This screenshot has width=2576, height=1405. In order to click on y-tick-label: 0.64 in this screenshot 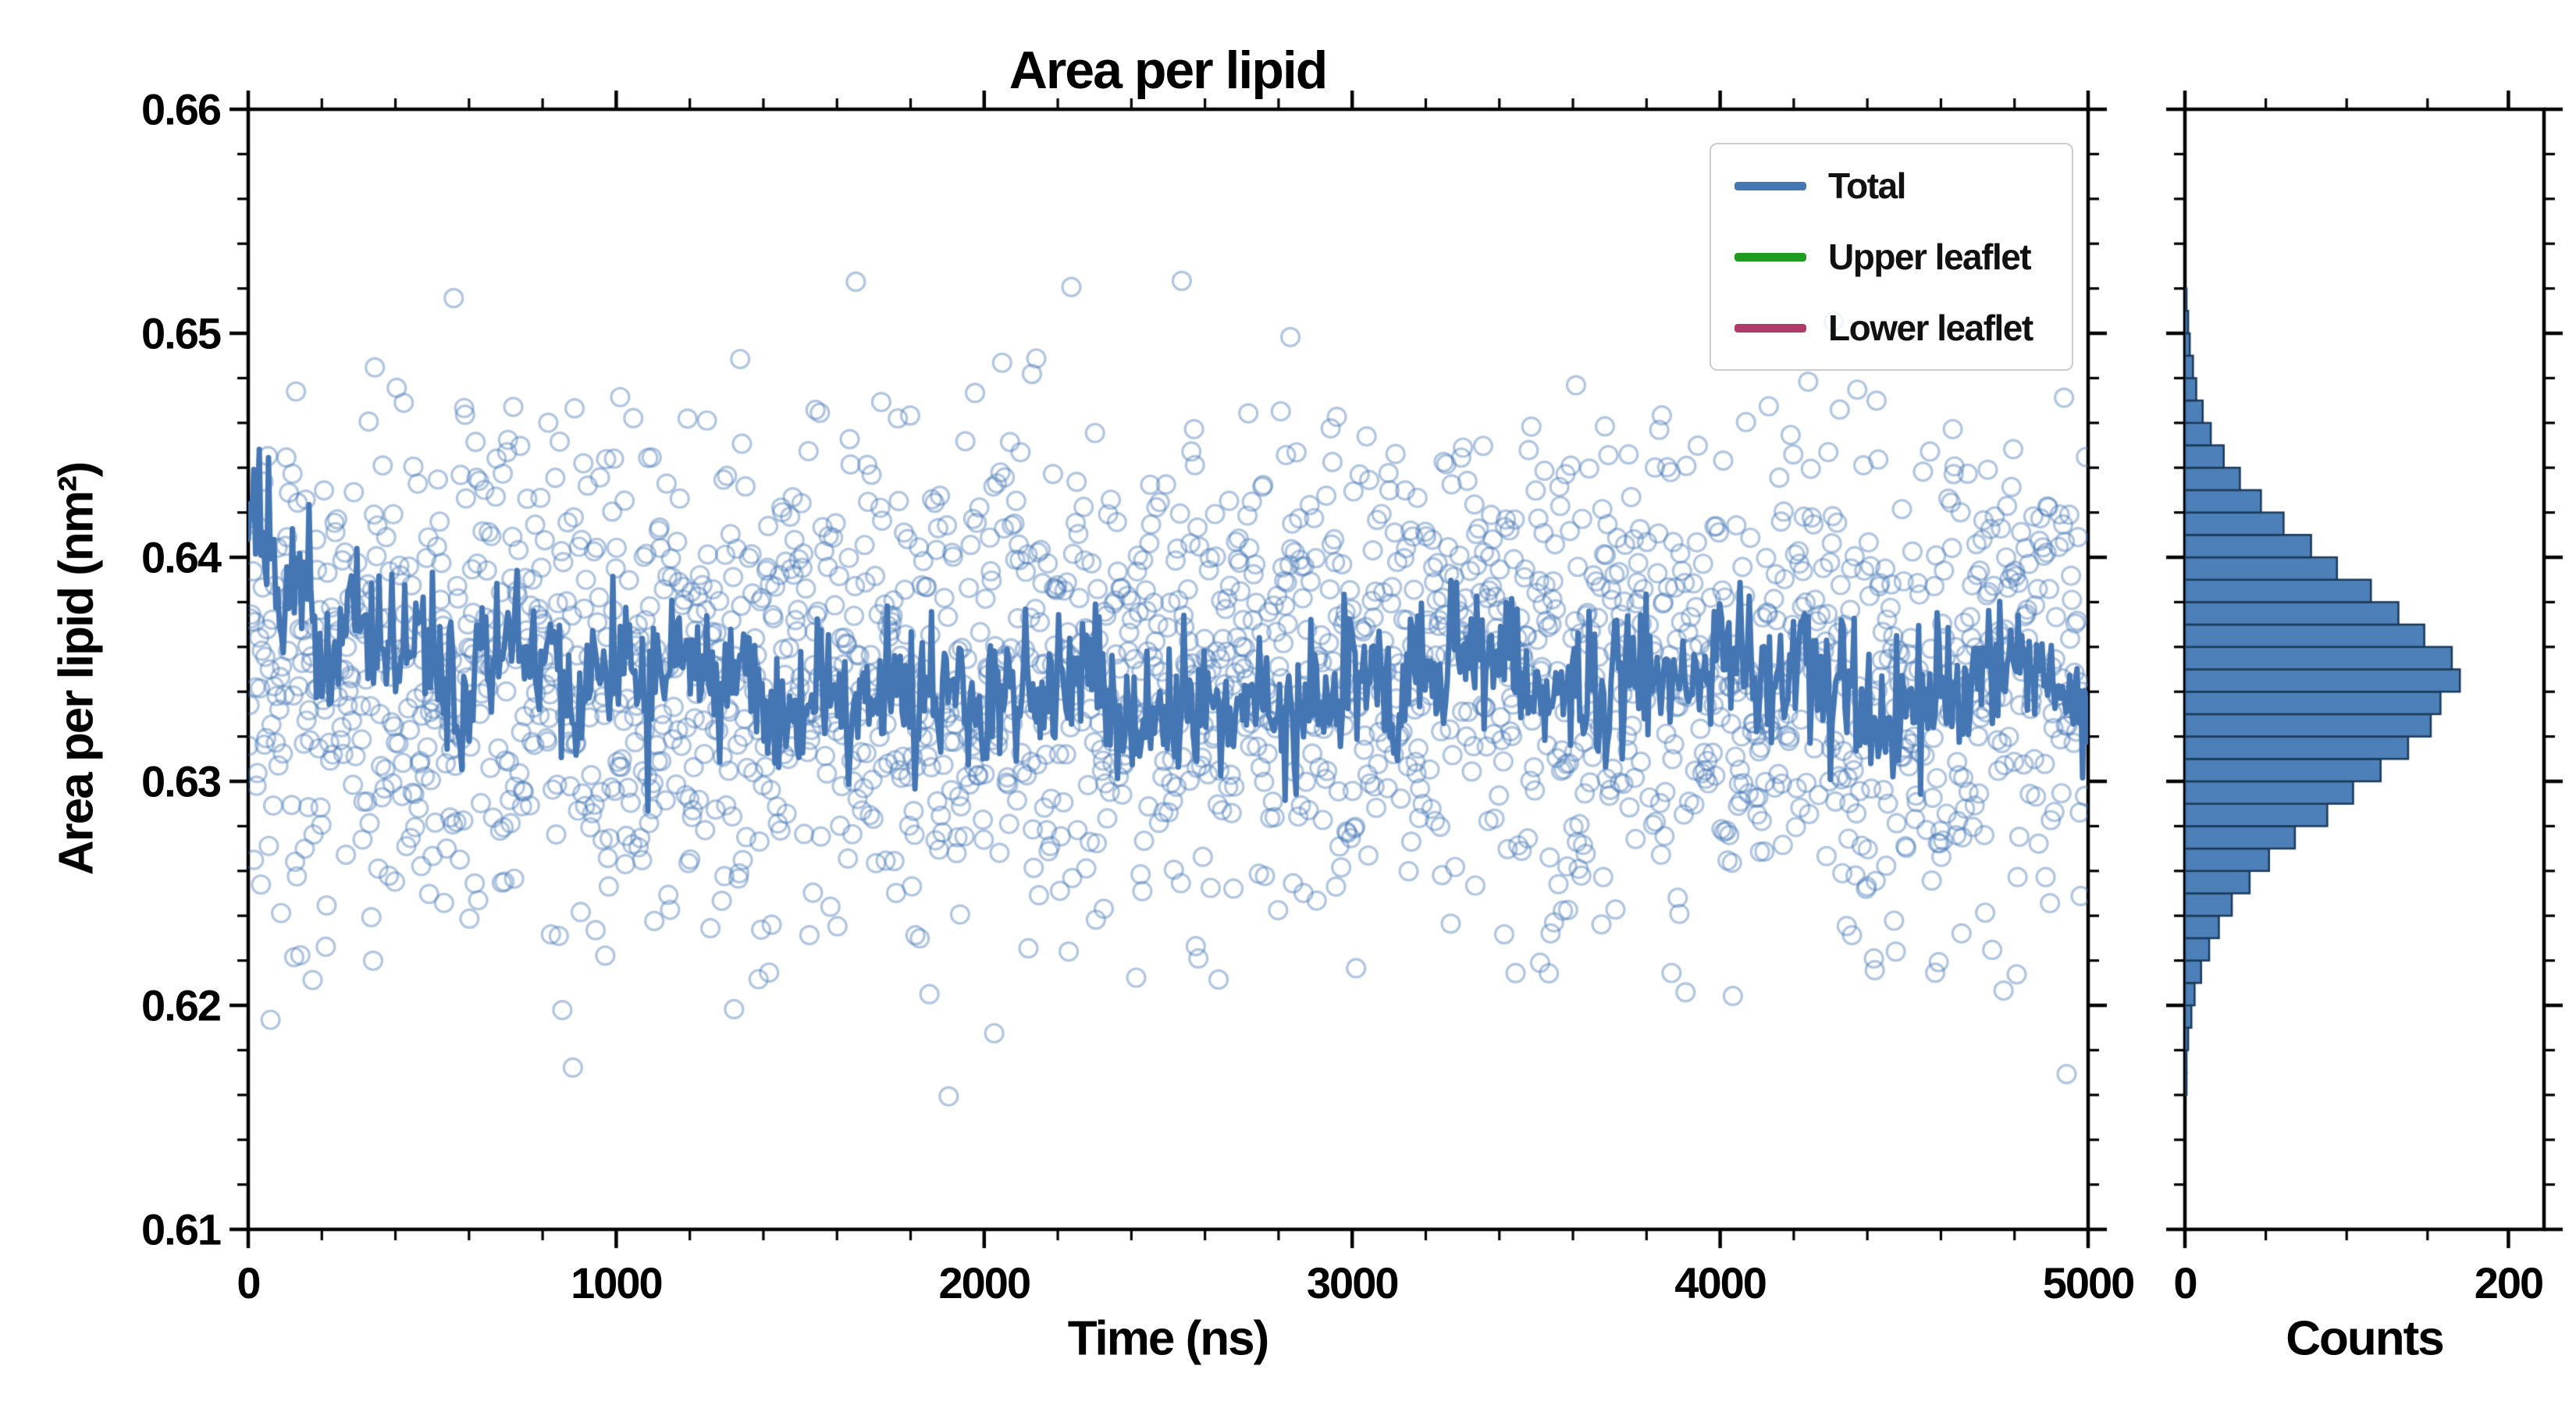, I will do `click(181, 557)`.